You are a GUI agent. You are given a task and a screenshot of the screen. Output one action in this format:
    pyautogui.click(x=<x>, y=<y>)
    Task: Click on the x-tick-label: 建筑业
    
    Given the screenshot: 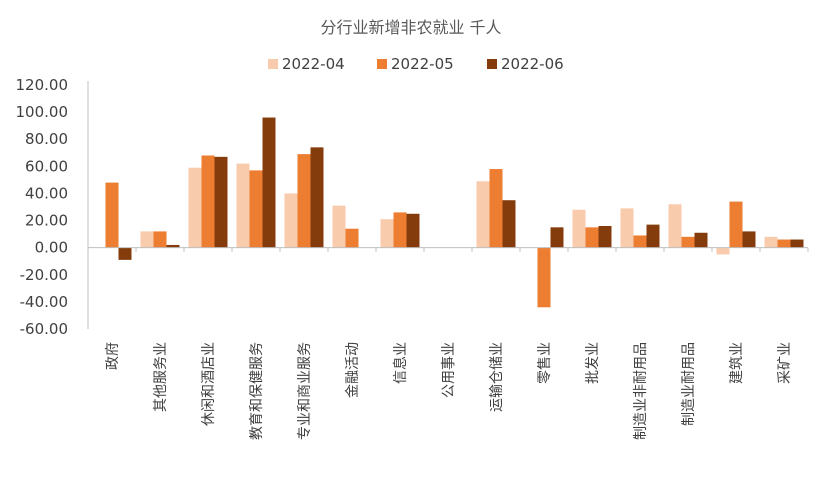 What is the action you would take?
    pyautogui.click(x=737, y=363)
    